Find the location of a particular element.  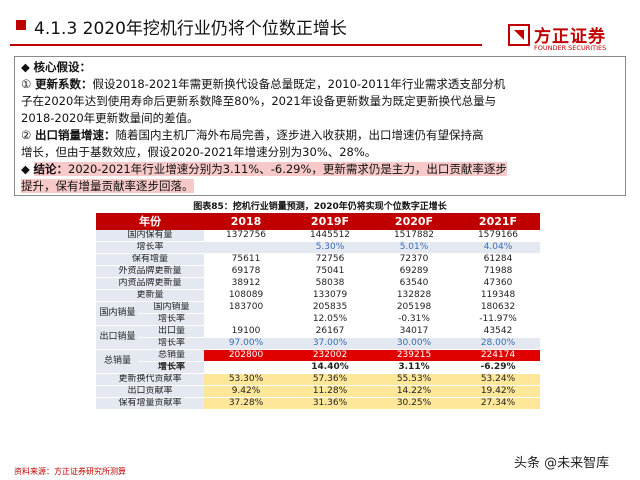

header-2019f: 2019F is located at coordinates (330, 221).